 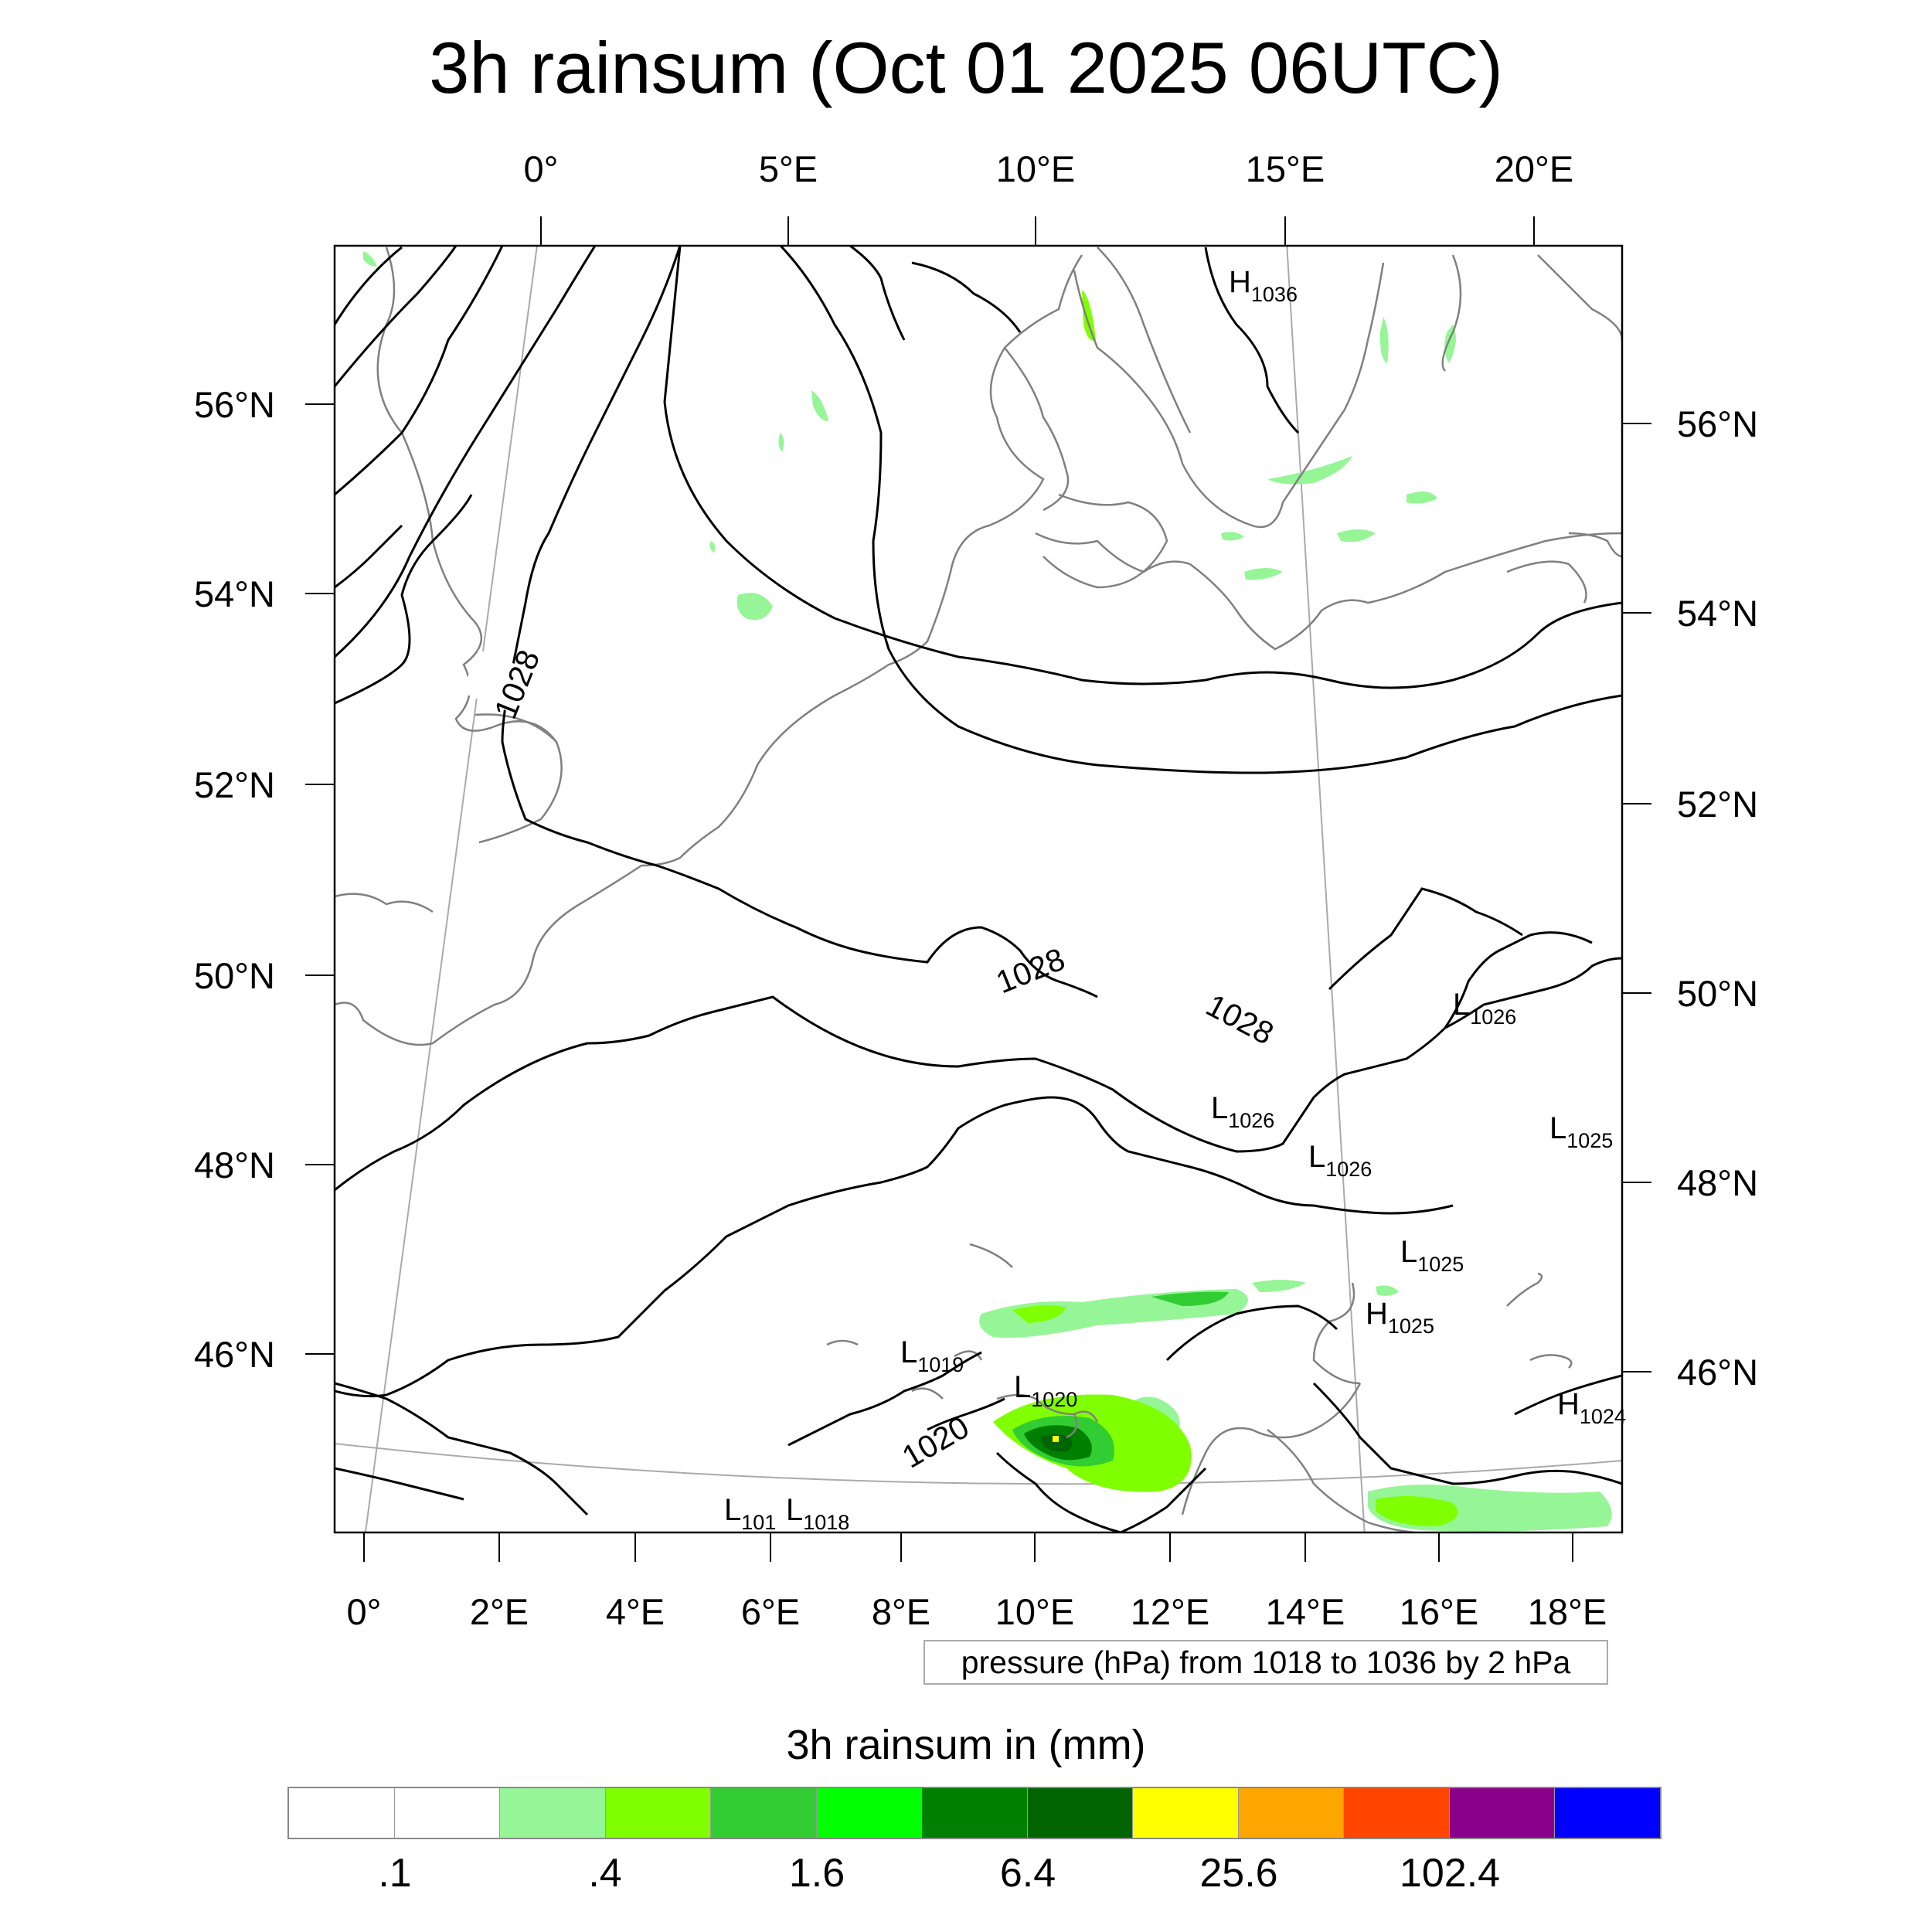 What do you see at coordinates (1035, 1612) in the screenshot?
I see `bottom-lon-label: 10°E` at bounding box center [1035, 1612].